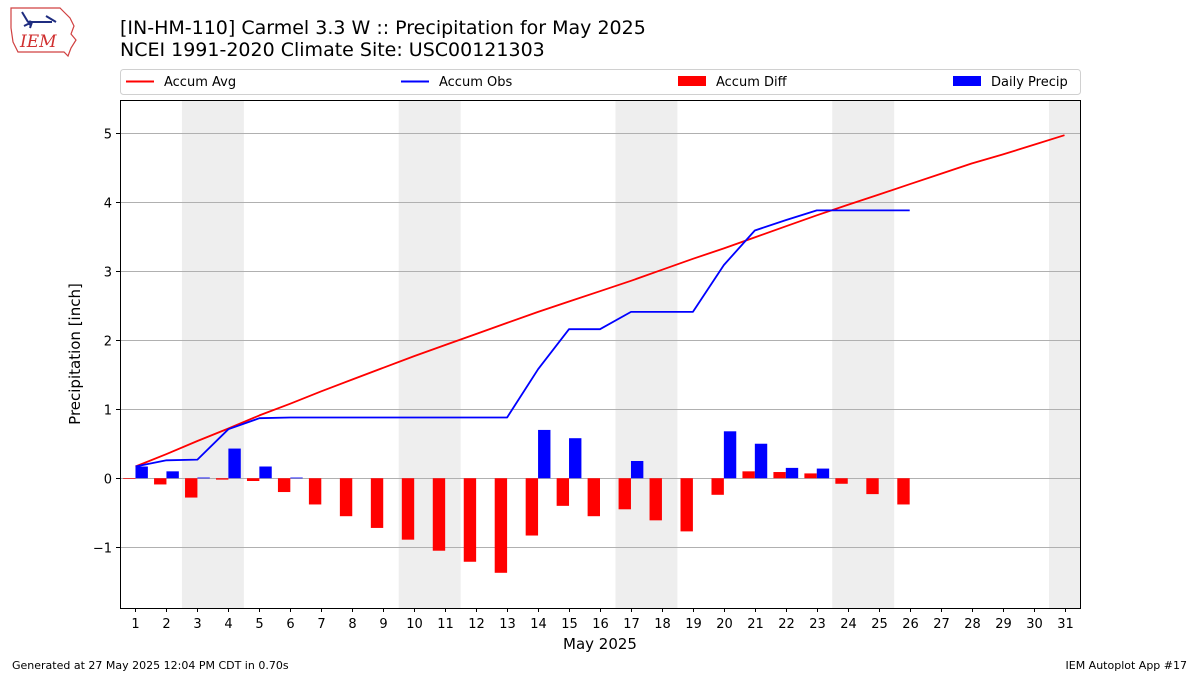 Image resolution: width=1200 pixels, height=675 pixels. I want to click on x-tick-label: 30, so click(1034, 624).